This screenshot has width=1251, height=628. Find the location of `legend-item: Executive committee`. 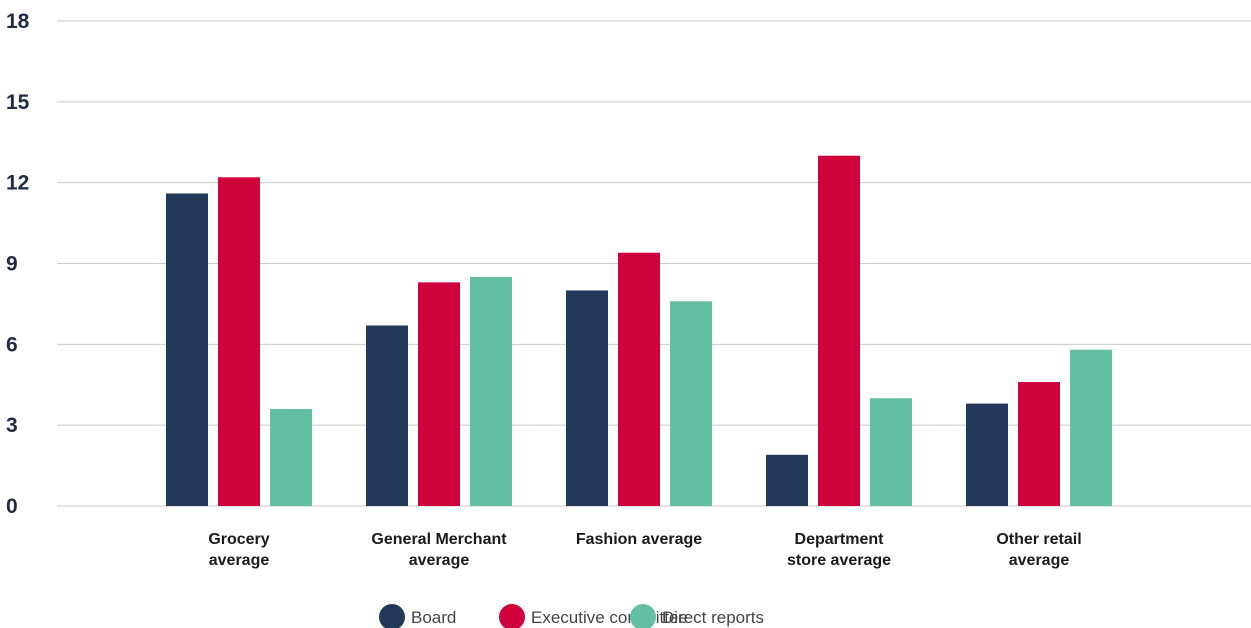

legend-item: Executive committee is located at coordinates (593, 616).